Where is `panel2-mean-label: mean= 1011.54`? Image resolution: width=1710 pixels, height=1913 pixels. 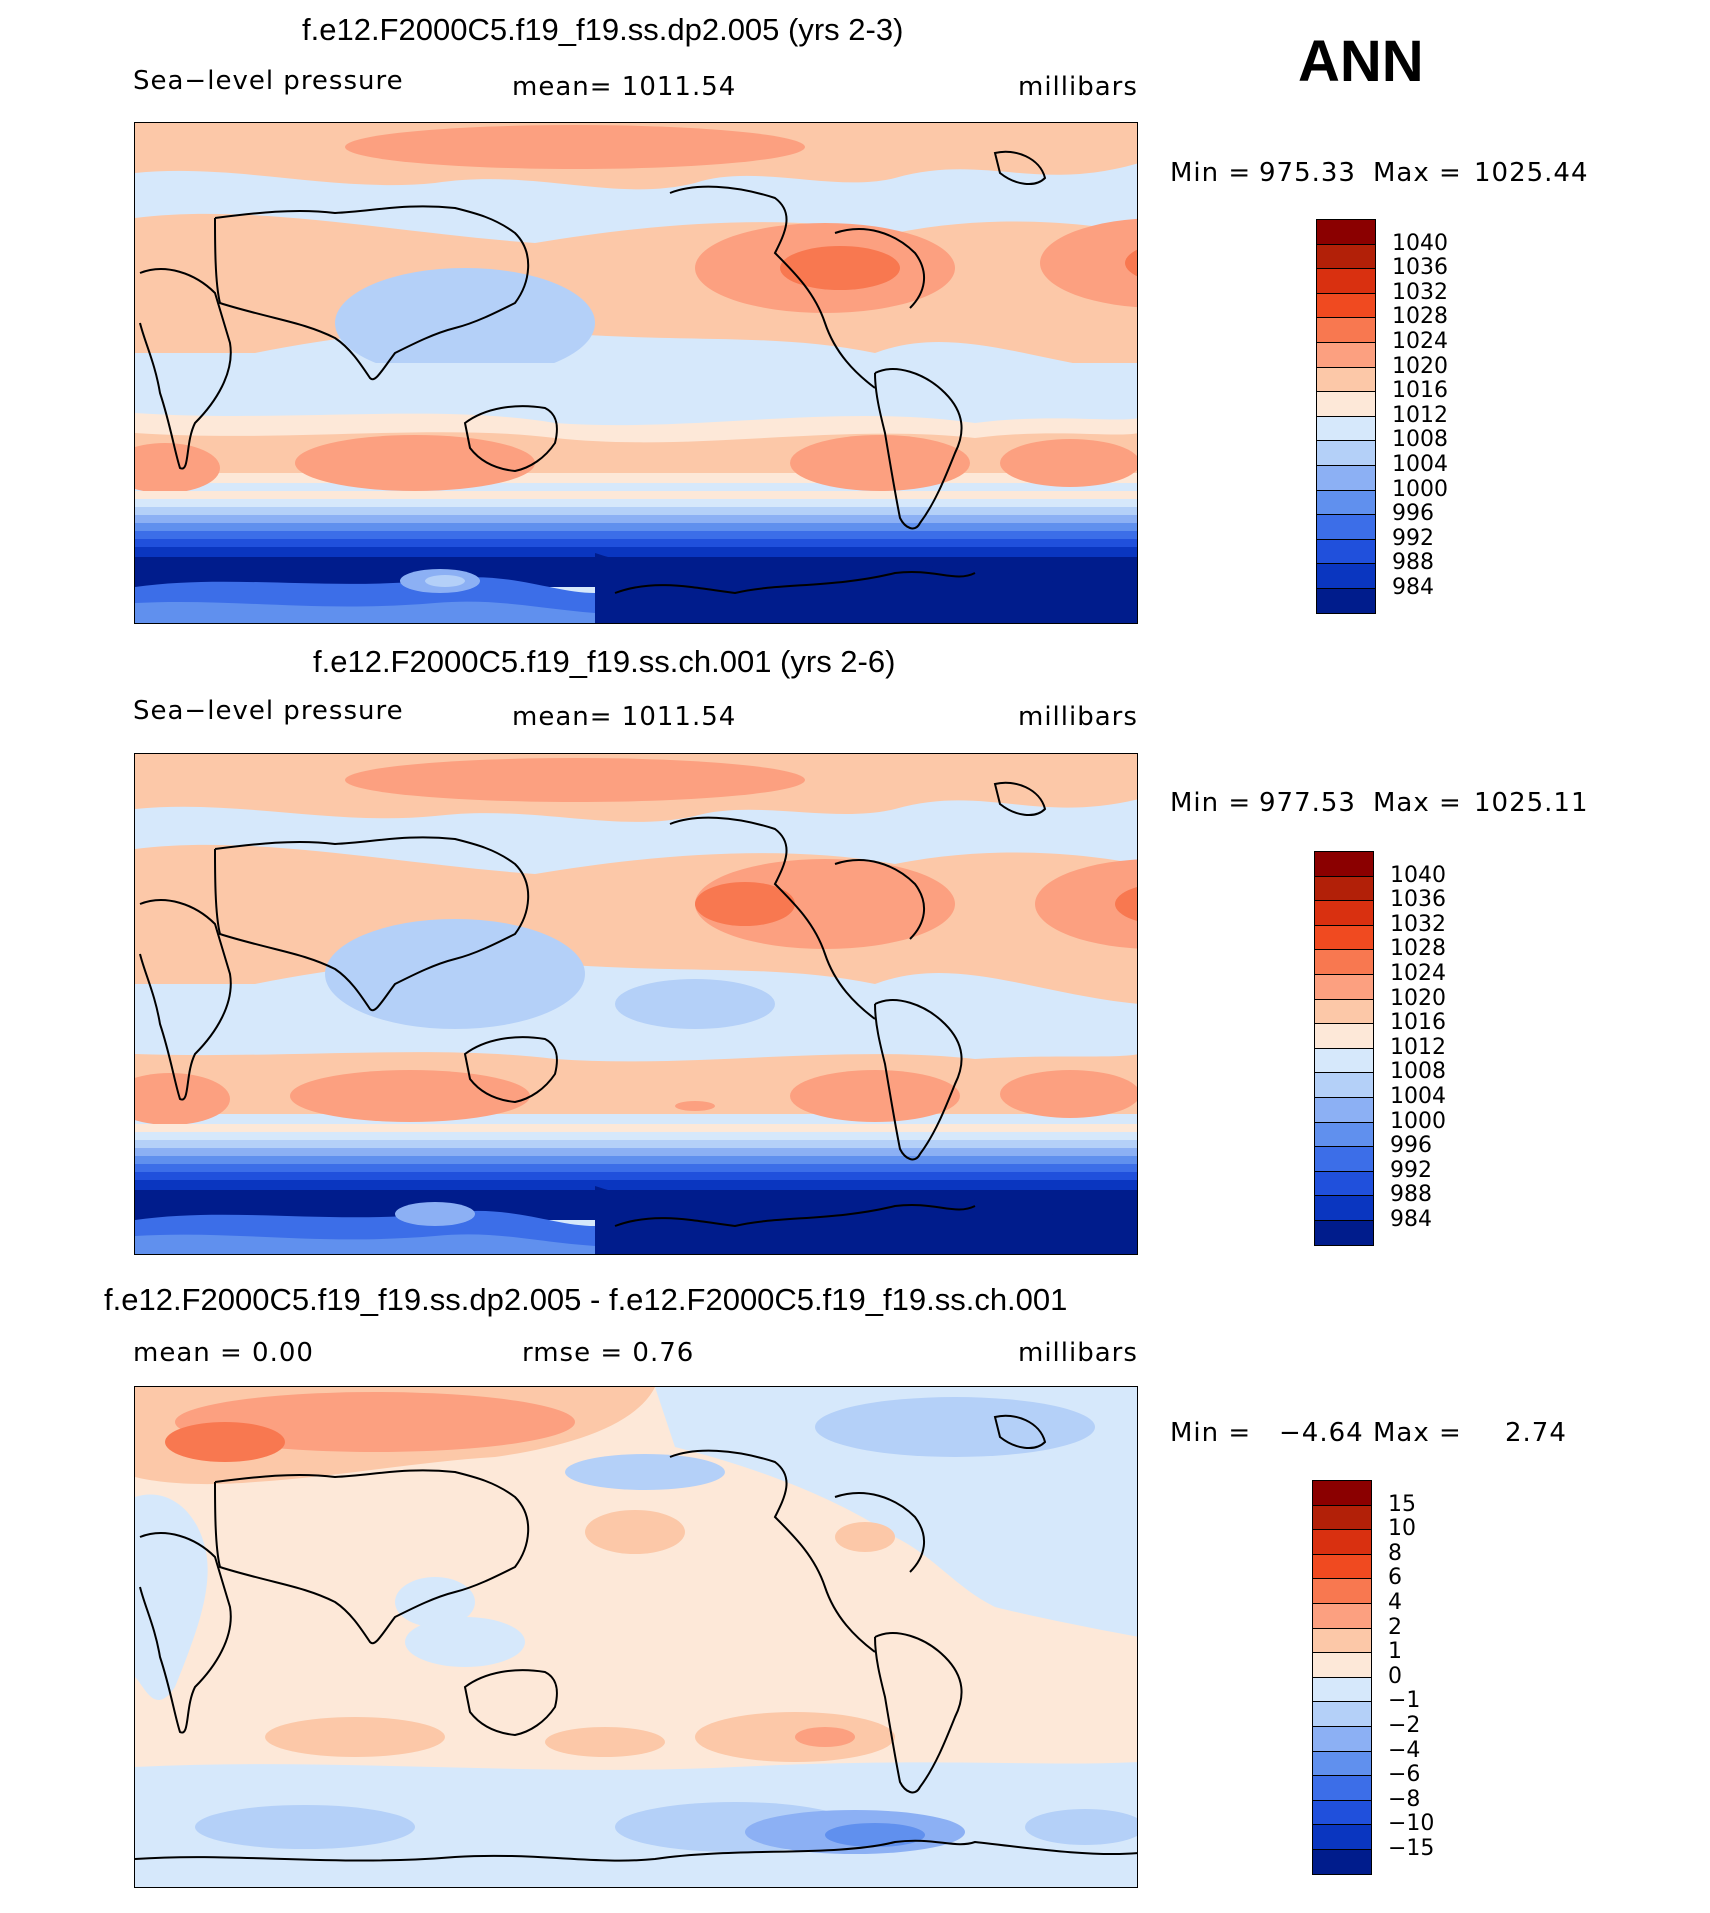 panel2-mean-label: mean= 1011.54 is located at coordinates (624, 717).